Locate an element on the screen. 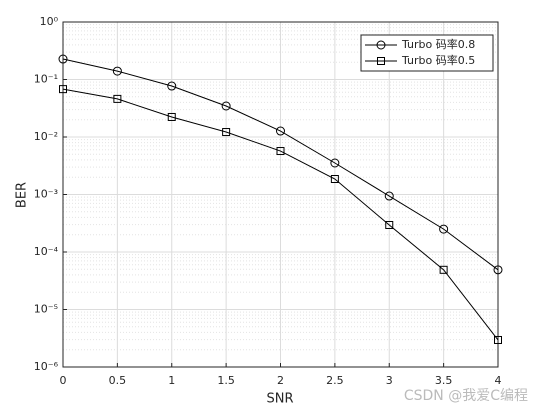 This screenshot has height=412, width=545. y-tick-label: 10⁰ is located at coordinates (49, 21).